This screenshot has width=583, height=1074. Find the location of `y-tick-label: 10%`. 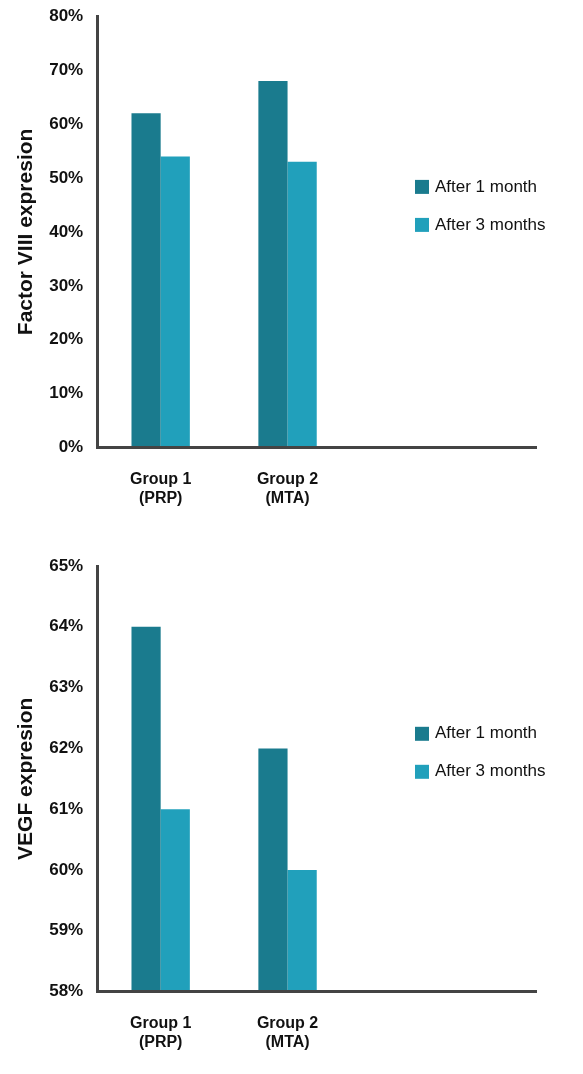

y-tick-label: 10% is located at coordinates (66, 393).